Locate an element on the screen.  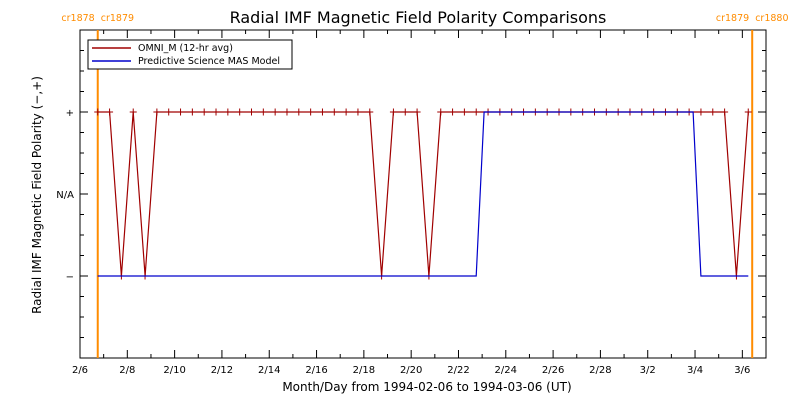
x-tick-label: 3/6 is located at coordinates (742, 370).